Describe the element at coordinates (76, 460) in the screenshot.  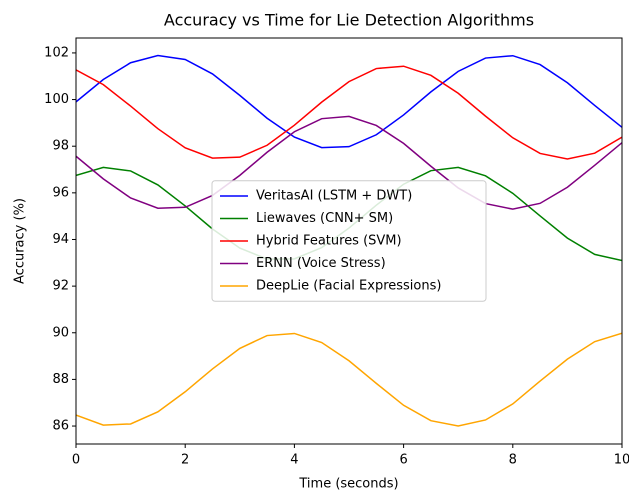
I see `x-tick-label: 0` at that location.